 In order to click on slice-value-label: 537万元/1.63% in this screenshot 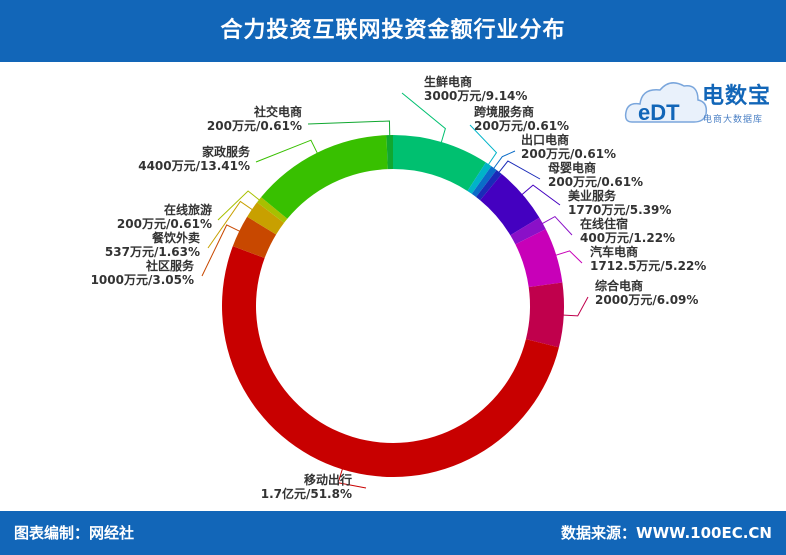, I will do `click(152, 252)`.